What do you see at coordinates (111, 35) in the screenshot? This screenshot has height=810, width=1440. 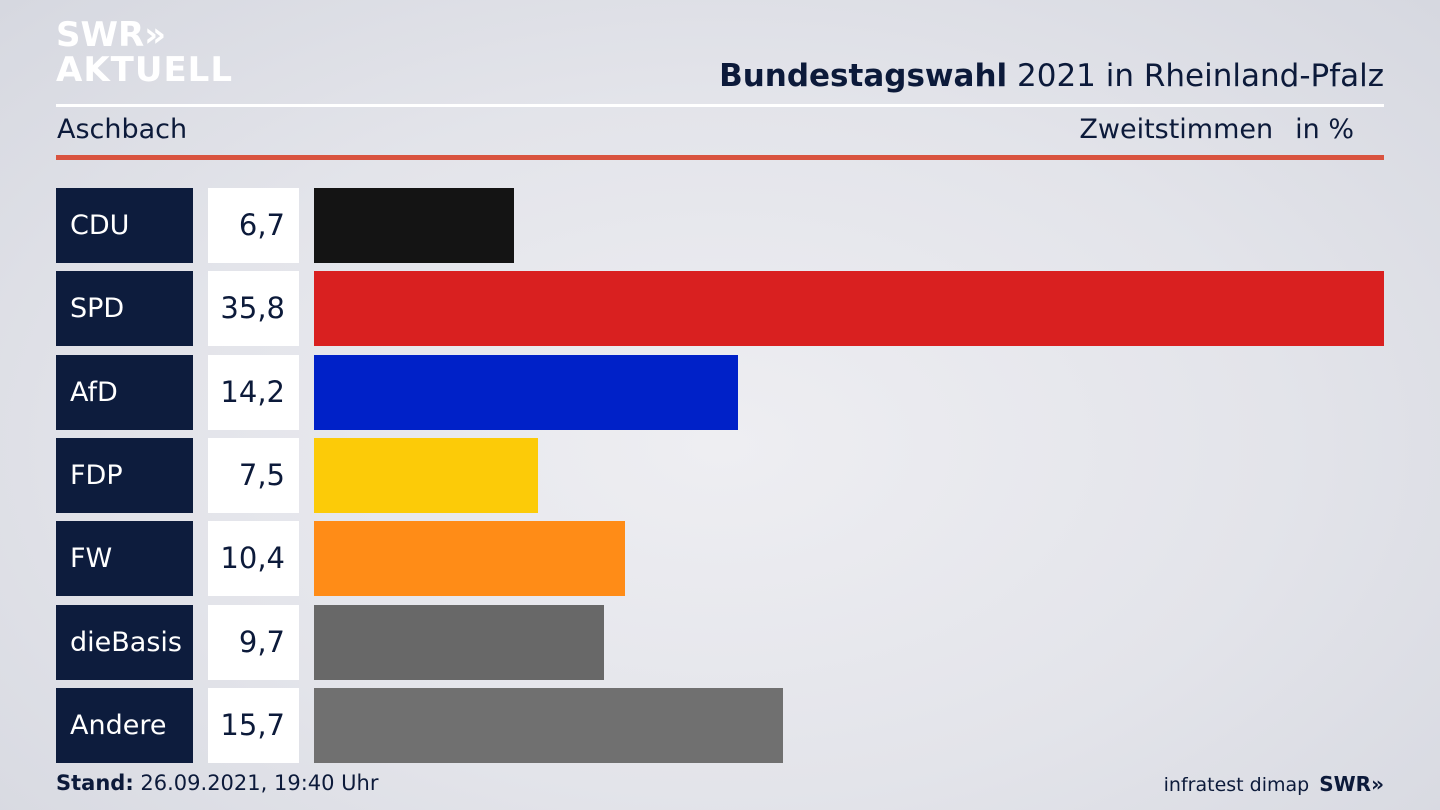 I see `logo-line-1: SWR»` at bounding box center [111, 35].